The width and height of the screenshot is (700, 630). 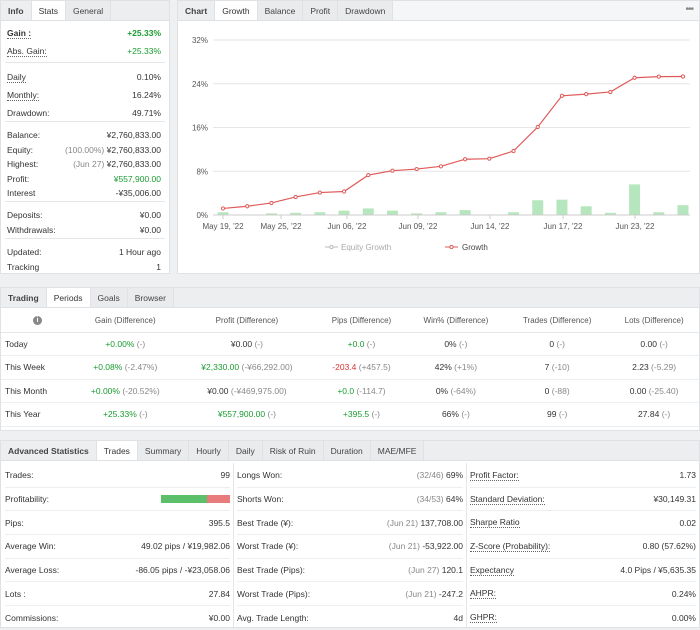 I want to click on growth-line, so click(x=453, y=142).